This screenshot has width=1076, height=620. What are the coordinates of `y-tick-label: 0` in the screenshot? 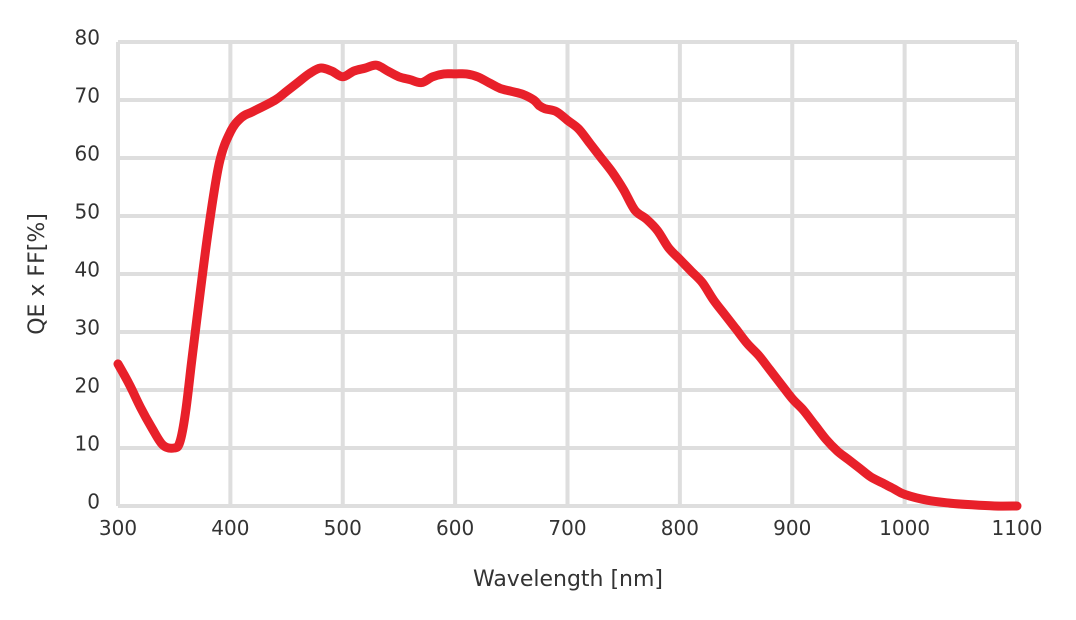 It's located at (93, 502).